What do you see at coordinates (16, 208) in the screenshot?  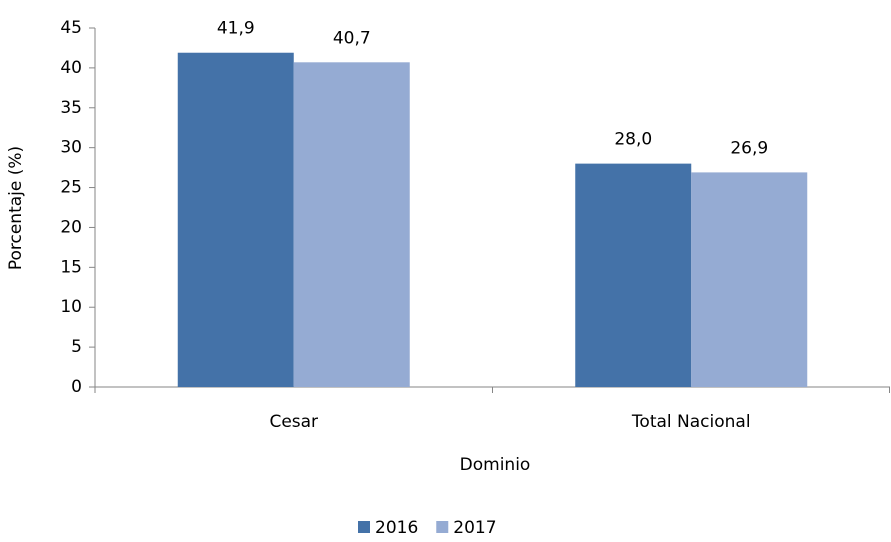 I see `y-axis-label: Porcentaje (%)` at bounding box center [16, 208].